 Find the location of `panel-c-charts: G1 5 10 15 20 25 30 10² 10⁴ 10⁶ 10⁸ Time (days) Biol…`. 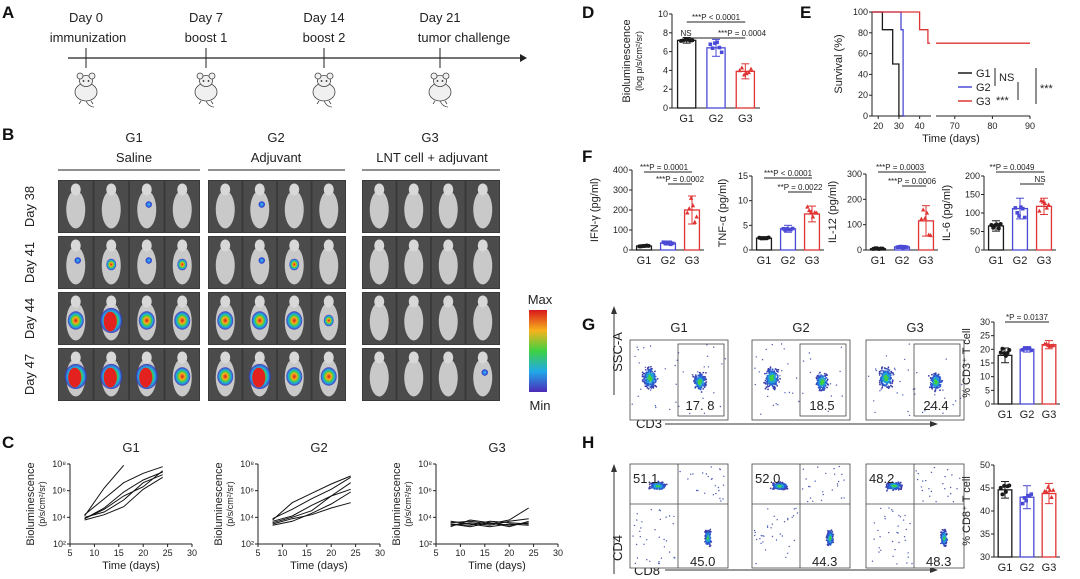

panel-c-charts: G1 5 10 15 20 25 30 10² 10⁴ 10⁶ 10⁸ Time (days) Biol… is located at coordinates (294, 506).